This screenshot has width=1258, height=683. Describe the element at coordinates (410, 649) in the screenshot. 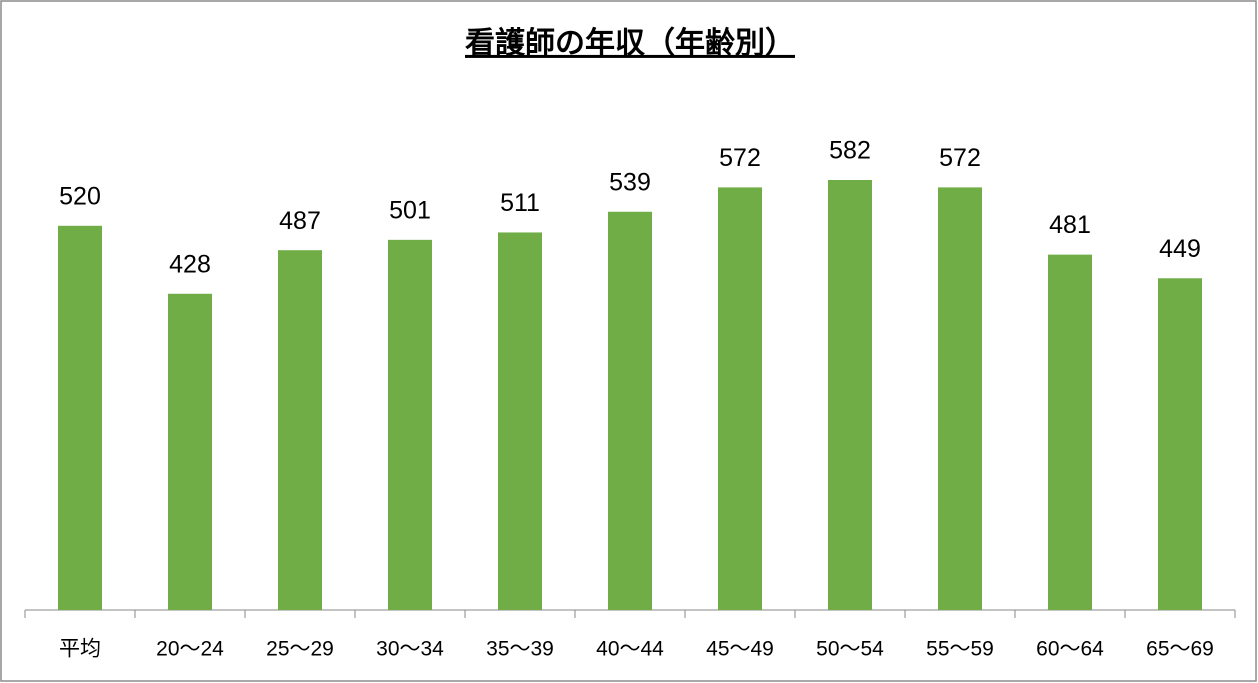

I see `x-tick-label: 30〜34` at that location.